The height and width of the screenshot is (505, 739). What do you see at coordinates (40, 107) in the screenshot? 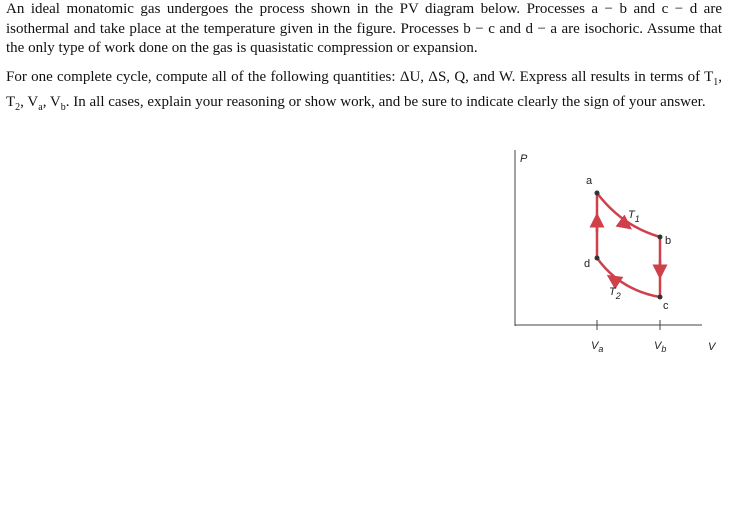
I see `subscript: a` at bounding box center [40, 107].